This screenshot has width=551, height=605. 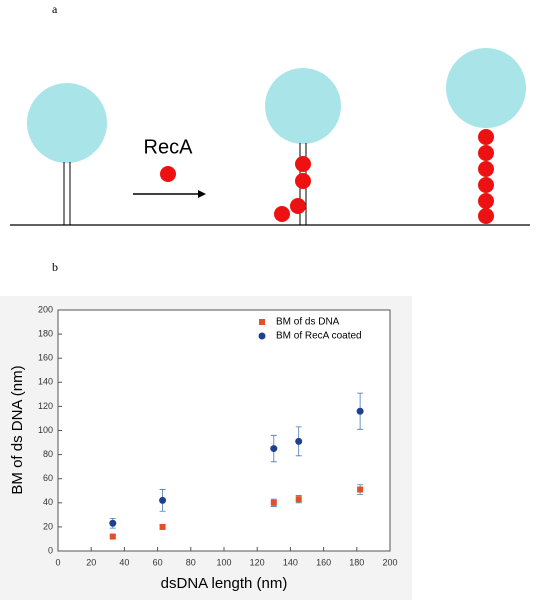 I want to click on panel-label: a, so click(x=55, y=9).